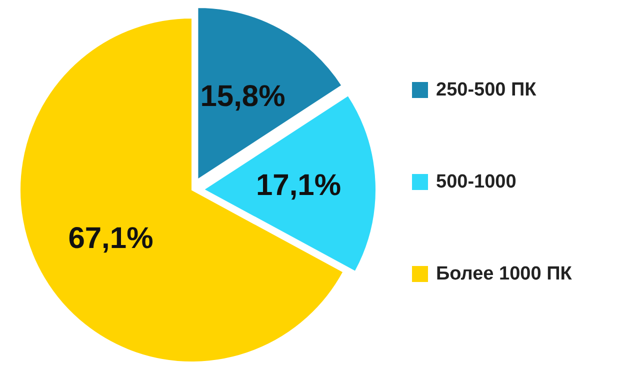  What do you see at coordinates (299, 185) in the screenshot?
I see `data-label: 17,1%` at bounding box center [299, 185].